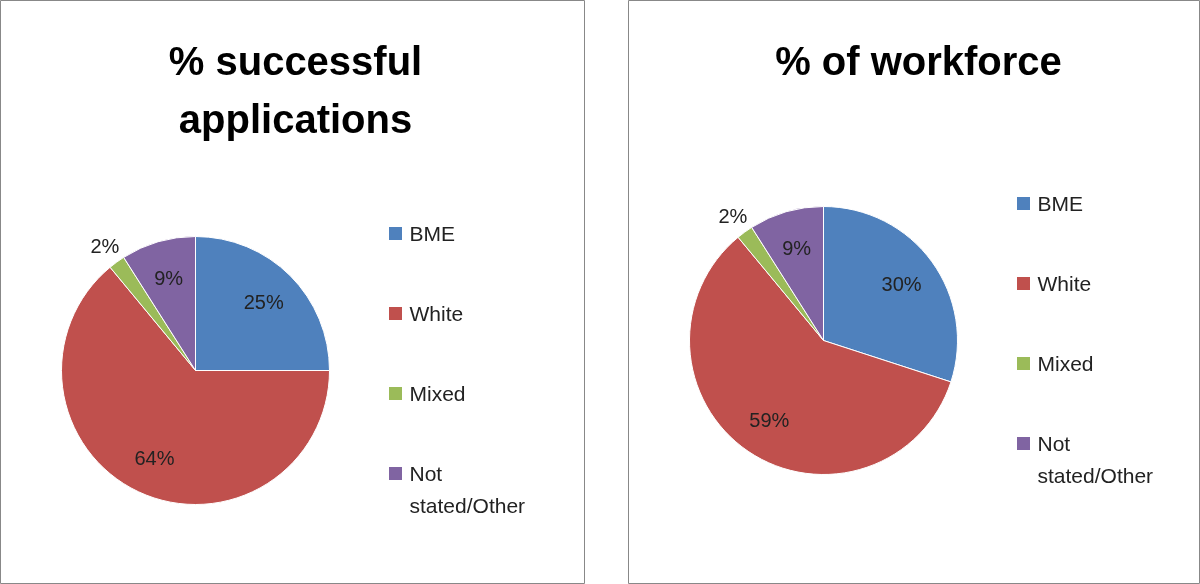 The image size is (1200, 584). I want to click on data-label: 64%, so click(154, 457).